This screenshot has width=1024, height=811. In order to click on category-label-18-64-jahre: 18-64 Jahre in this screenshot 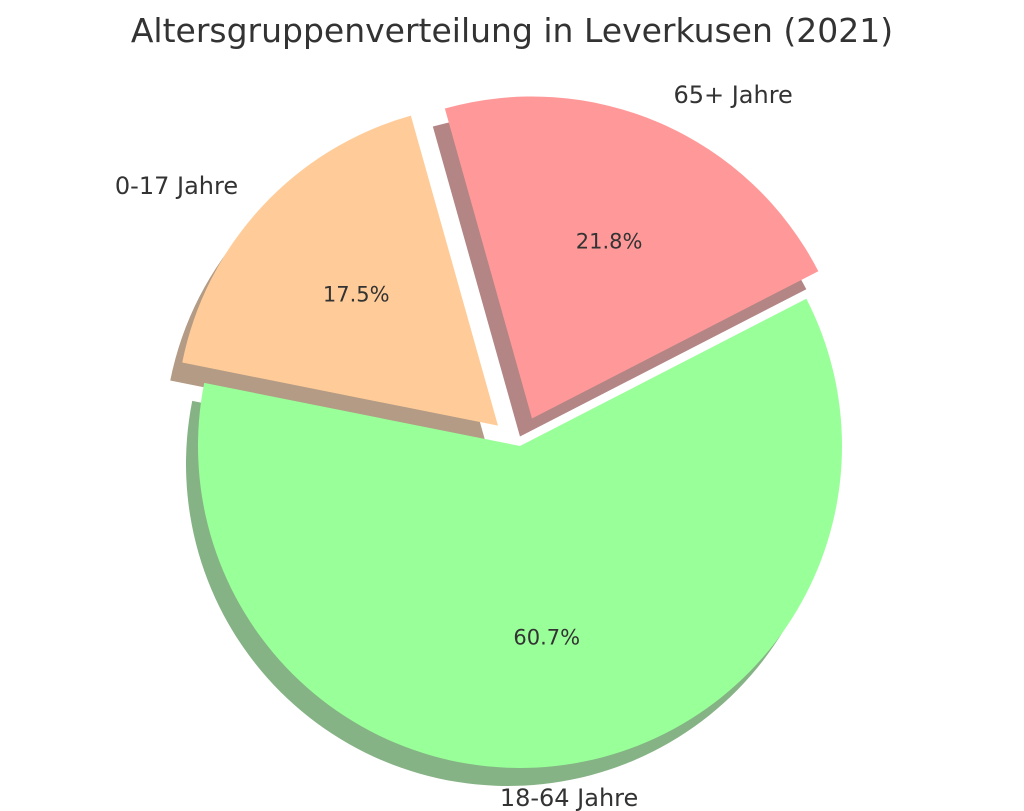, I will do `click(569, 797)`.